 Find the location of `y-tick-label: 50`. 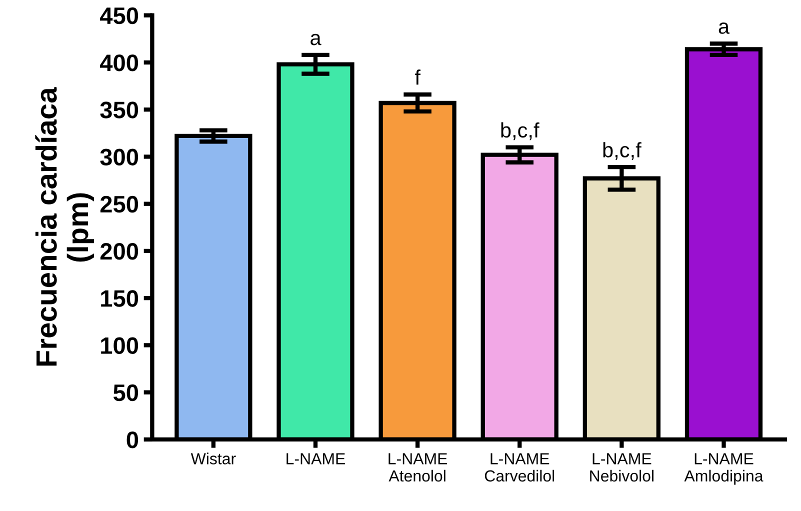

y-tick-label: 50 is located at coordinates (125, 393).